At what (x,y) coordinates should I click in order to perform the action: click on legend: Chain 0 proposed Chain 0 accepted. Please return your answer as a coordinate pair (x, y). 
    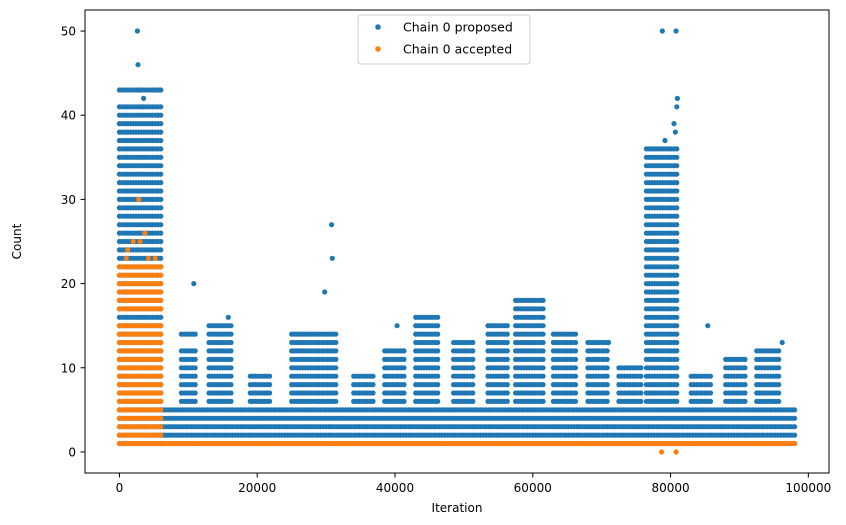
    Looking at the image, I should click on (444, 39).